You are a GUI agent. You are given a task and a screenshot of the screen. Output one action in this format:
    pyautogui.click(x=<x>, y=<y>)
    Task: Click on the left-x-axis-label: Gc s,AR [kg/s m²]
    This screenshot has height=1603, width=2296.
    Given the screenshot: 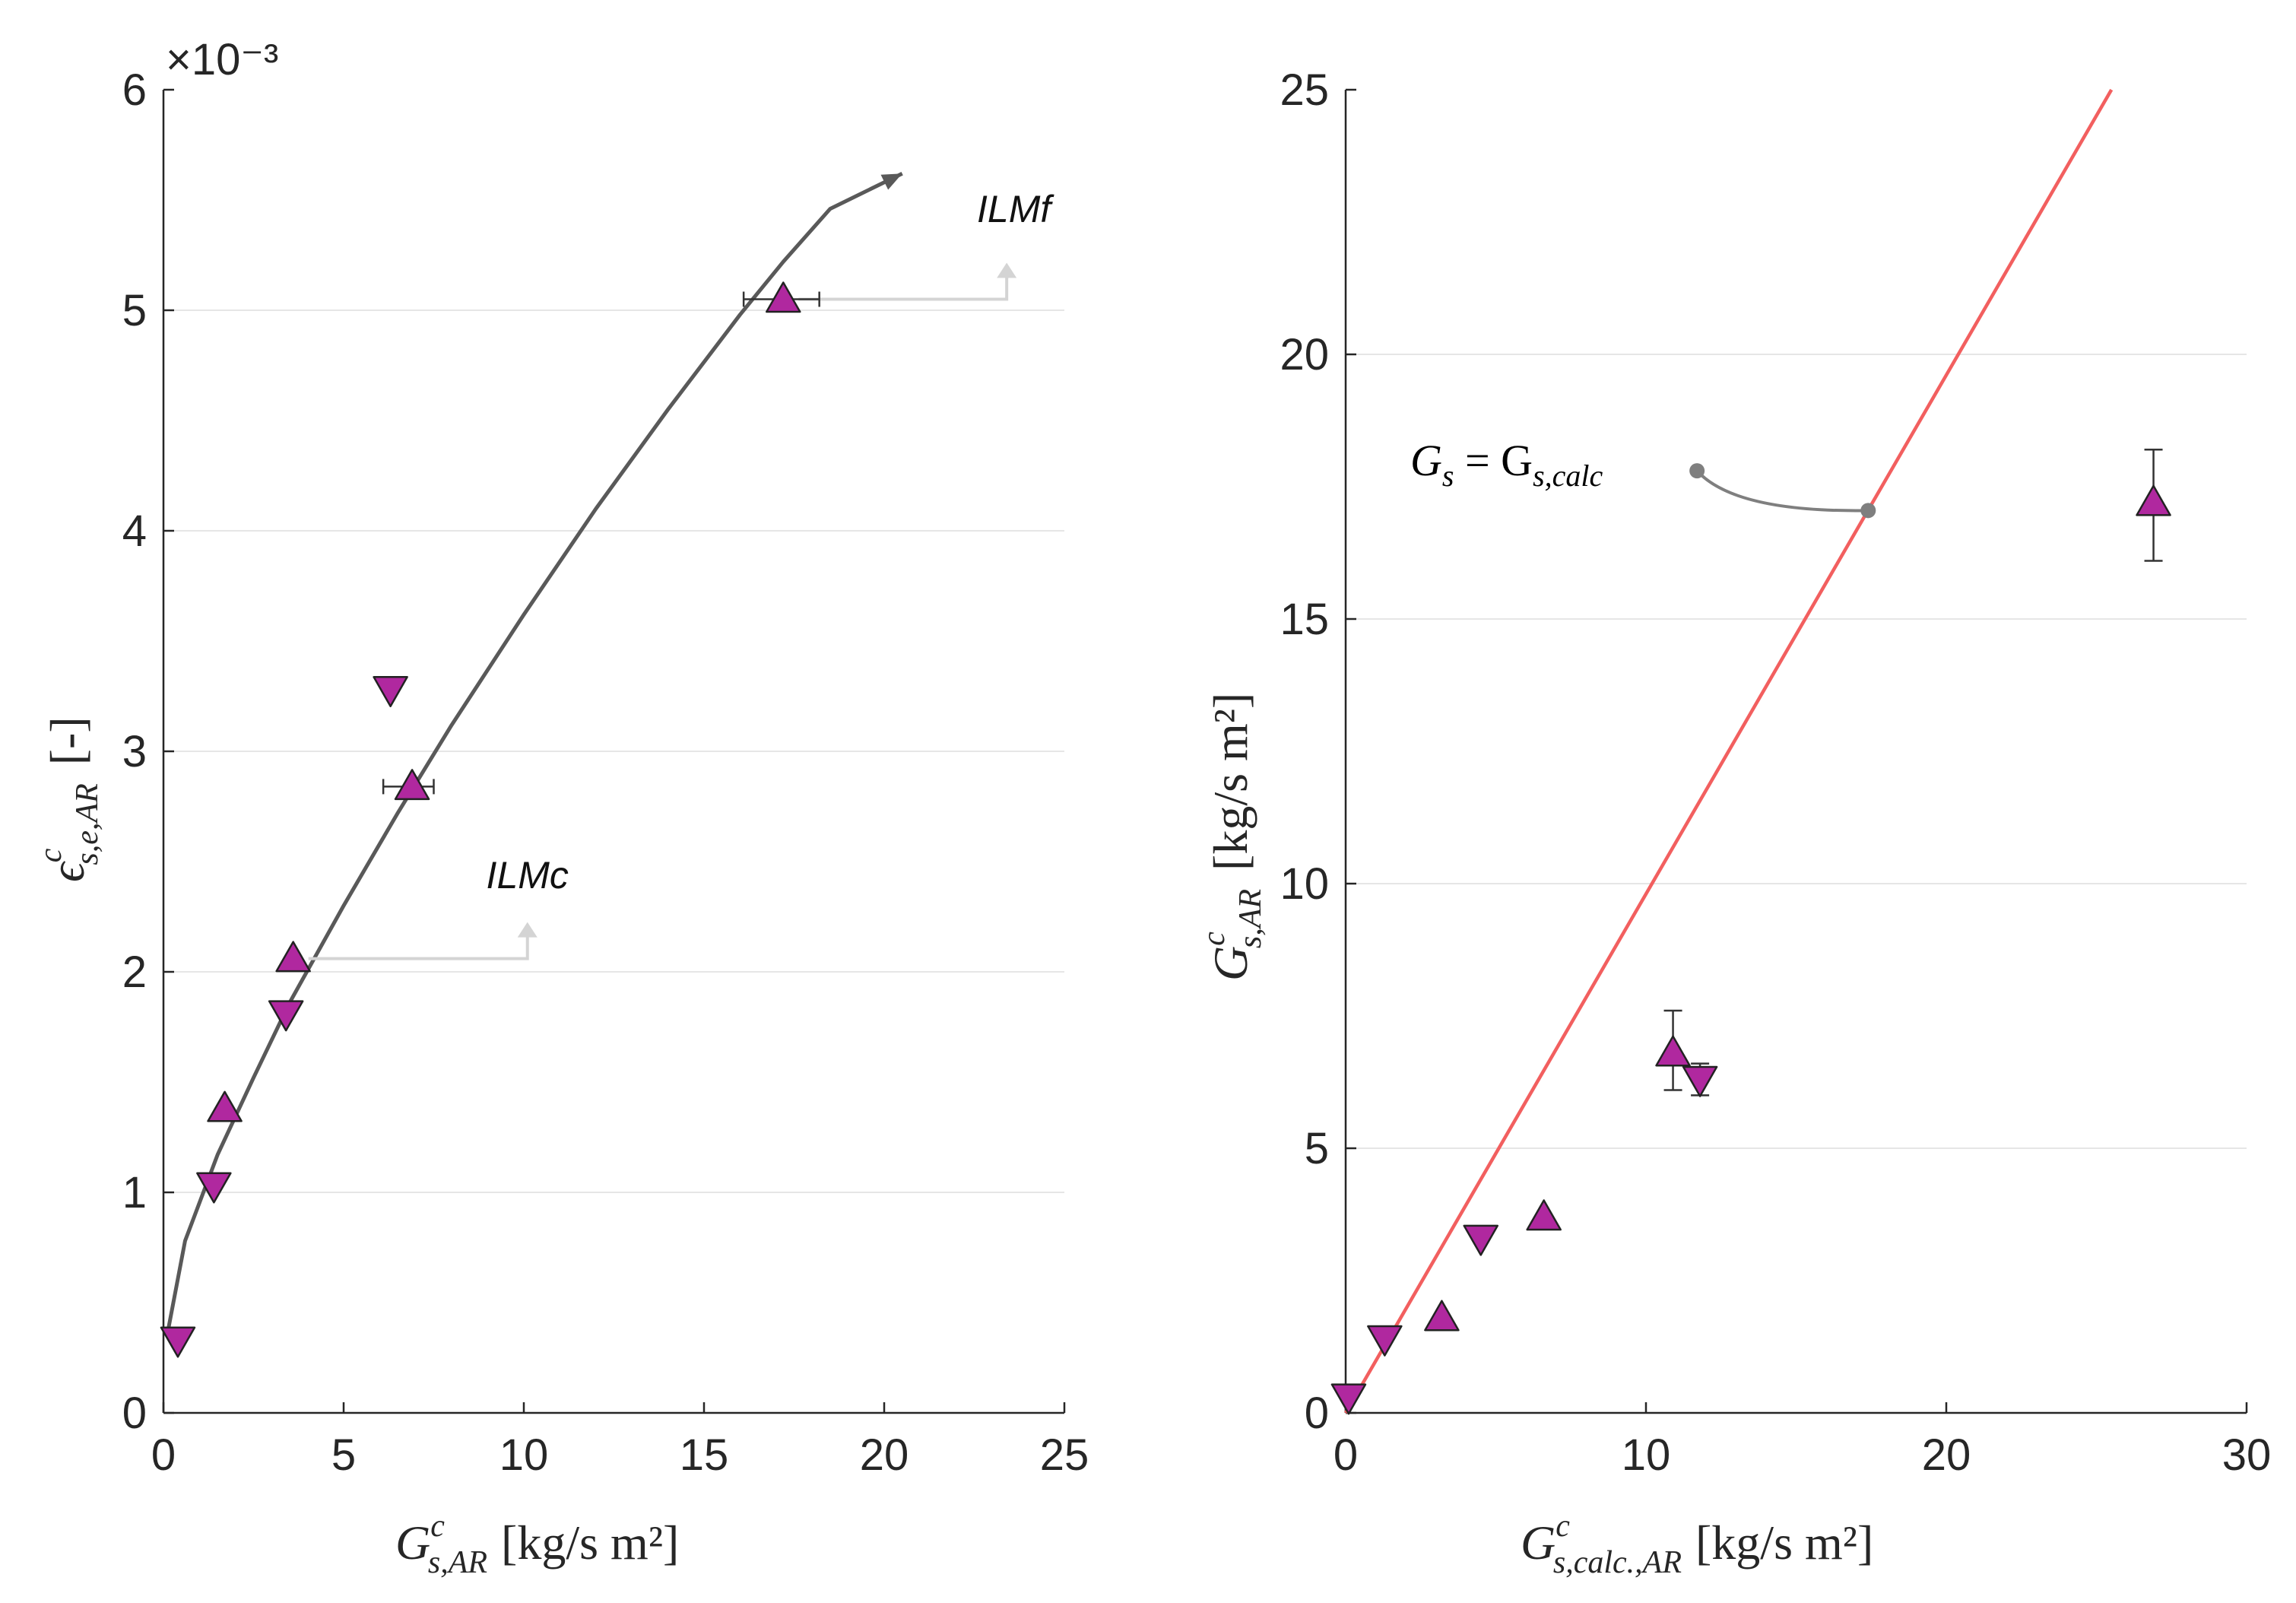 What is the action you would take?
    pyautogui.click(x=537, y=1544)
    